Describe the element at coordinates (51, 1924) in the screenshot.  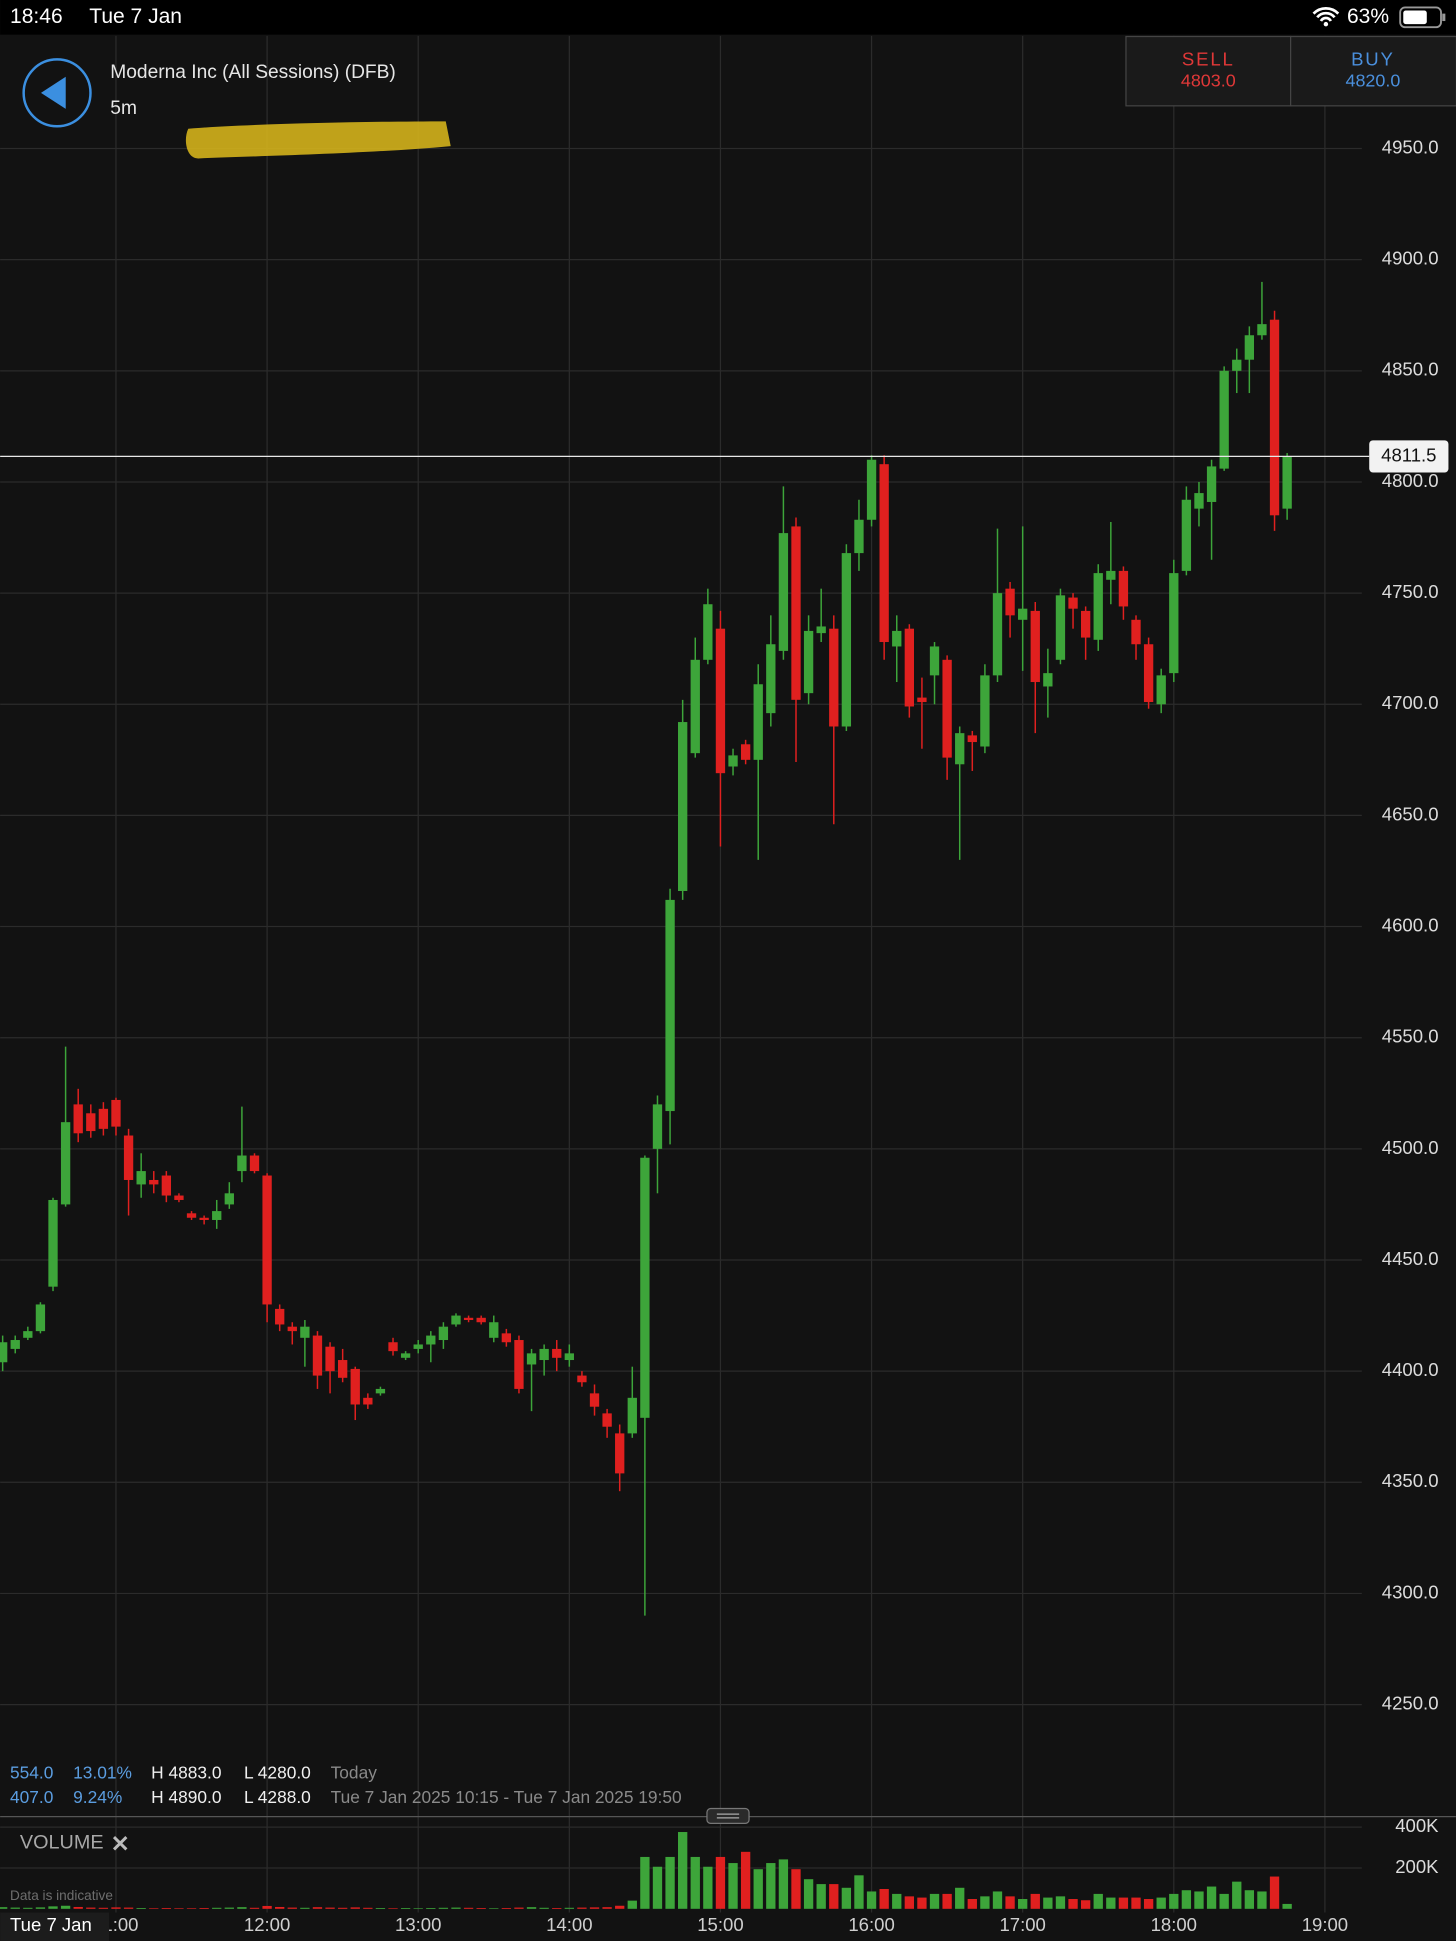
I see `date-badge: Tue 7 Jan` at that location.